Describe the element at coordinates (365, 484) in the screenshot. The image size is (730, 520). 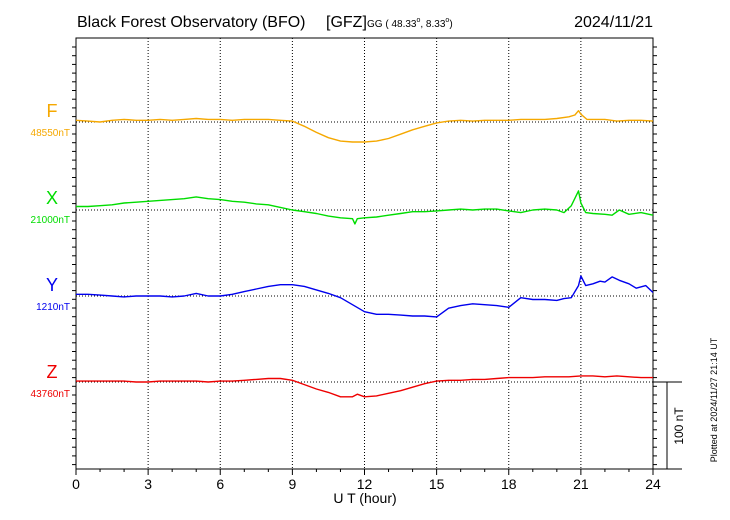
I see `x-tick-label: 12` at that location.